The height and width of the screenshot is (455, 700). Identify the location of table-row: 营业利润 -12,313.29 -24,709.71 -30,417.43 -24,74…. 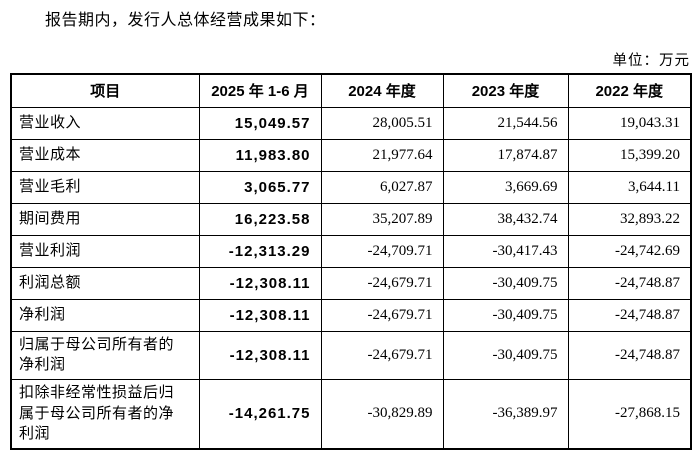
(351, 251).